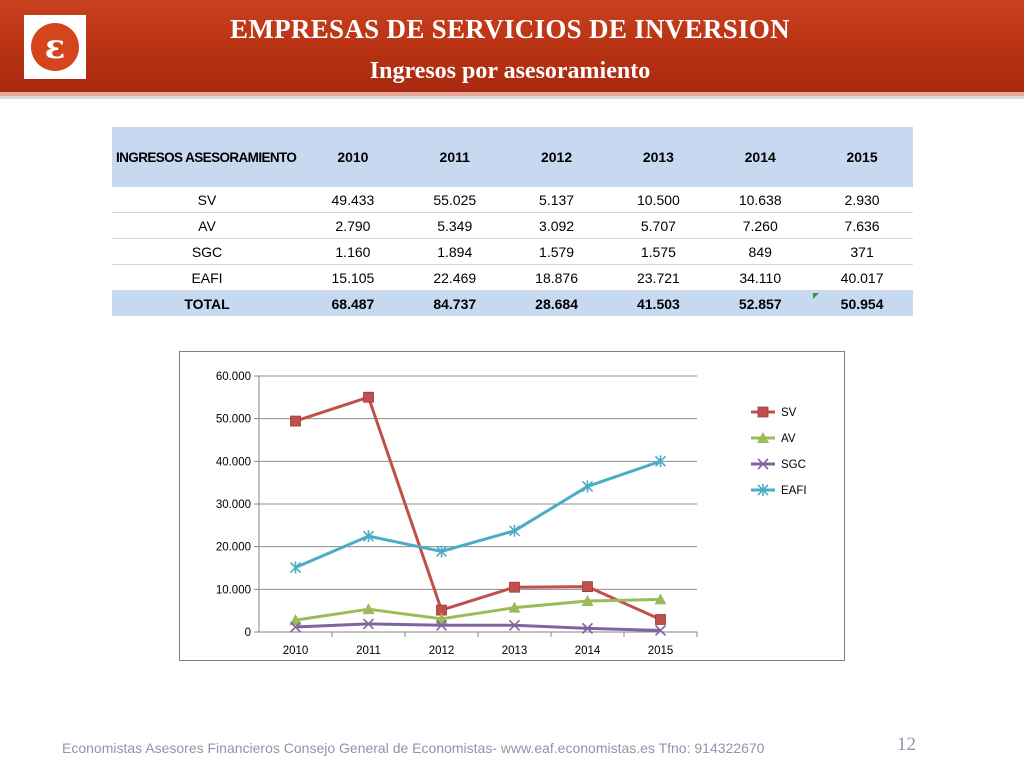  I want to click on table-cell: 2.790, so click(353, 225).